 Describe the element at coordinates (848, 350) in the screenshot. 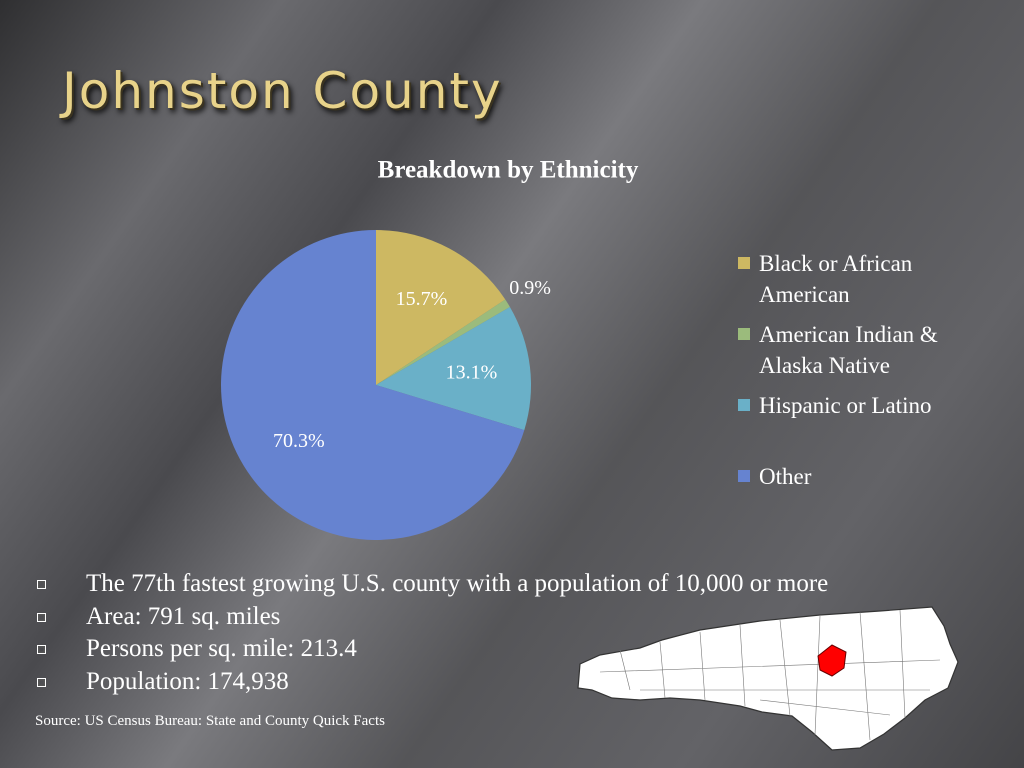

I see `legend-label: American Indian & Alaska Native` at that location.